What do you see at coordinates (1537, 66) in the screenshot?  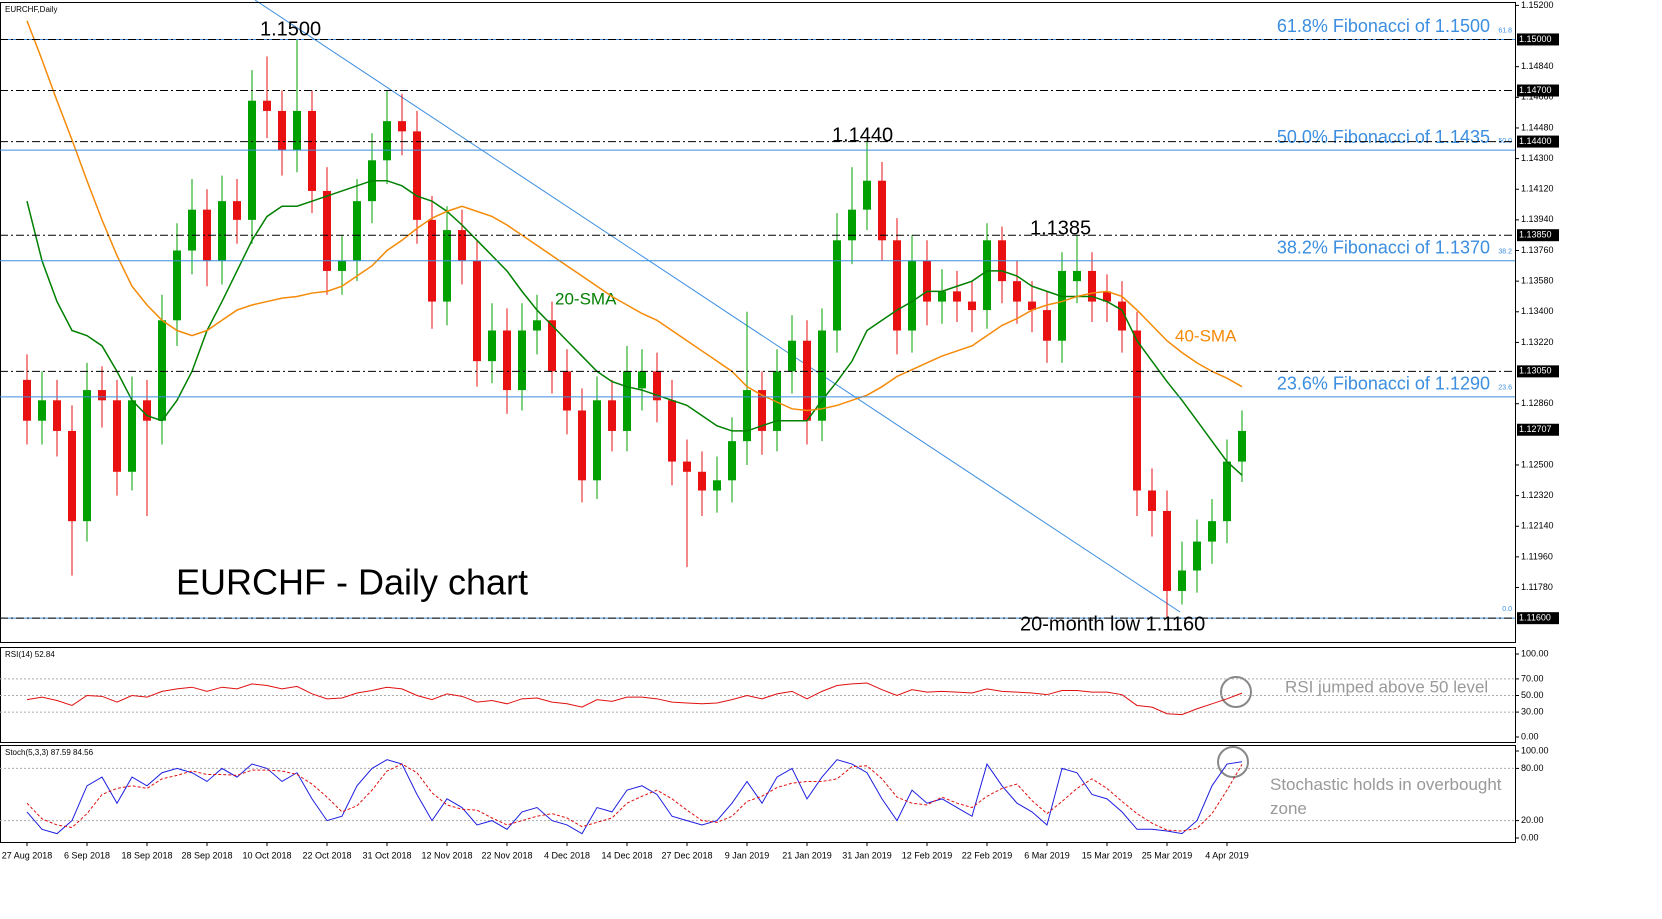 I see `y-tick-label: 1.14840` at bounding box center [1537, 66].